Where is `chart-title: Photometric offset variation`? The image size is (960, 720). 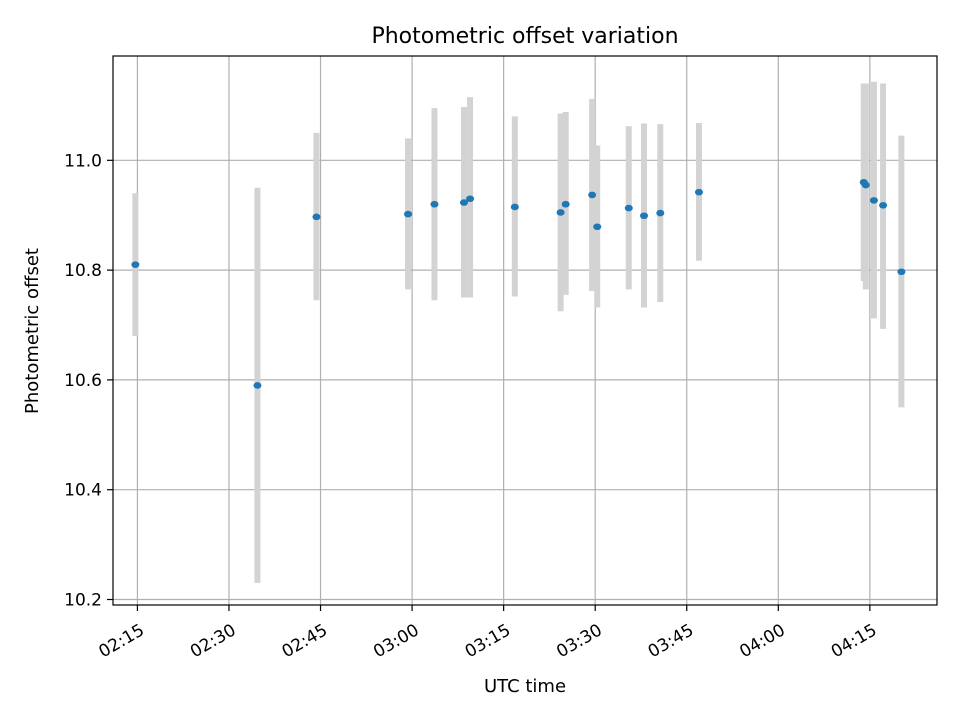 chart-title: Photometric offset variation is located at coordinates (524, 36).